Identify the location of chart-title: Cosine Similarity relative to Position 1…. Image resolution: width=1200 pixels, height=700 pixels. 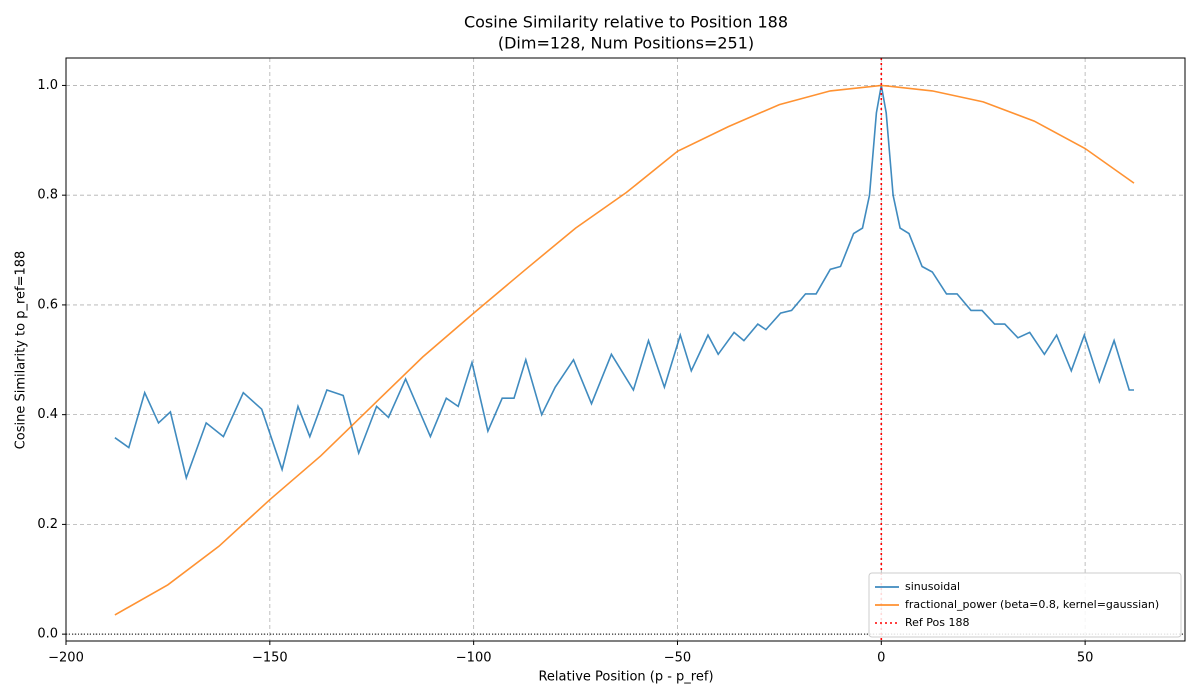
(626, 22).